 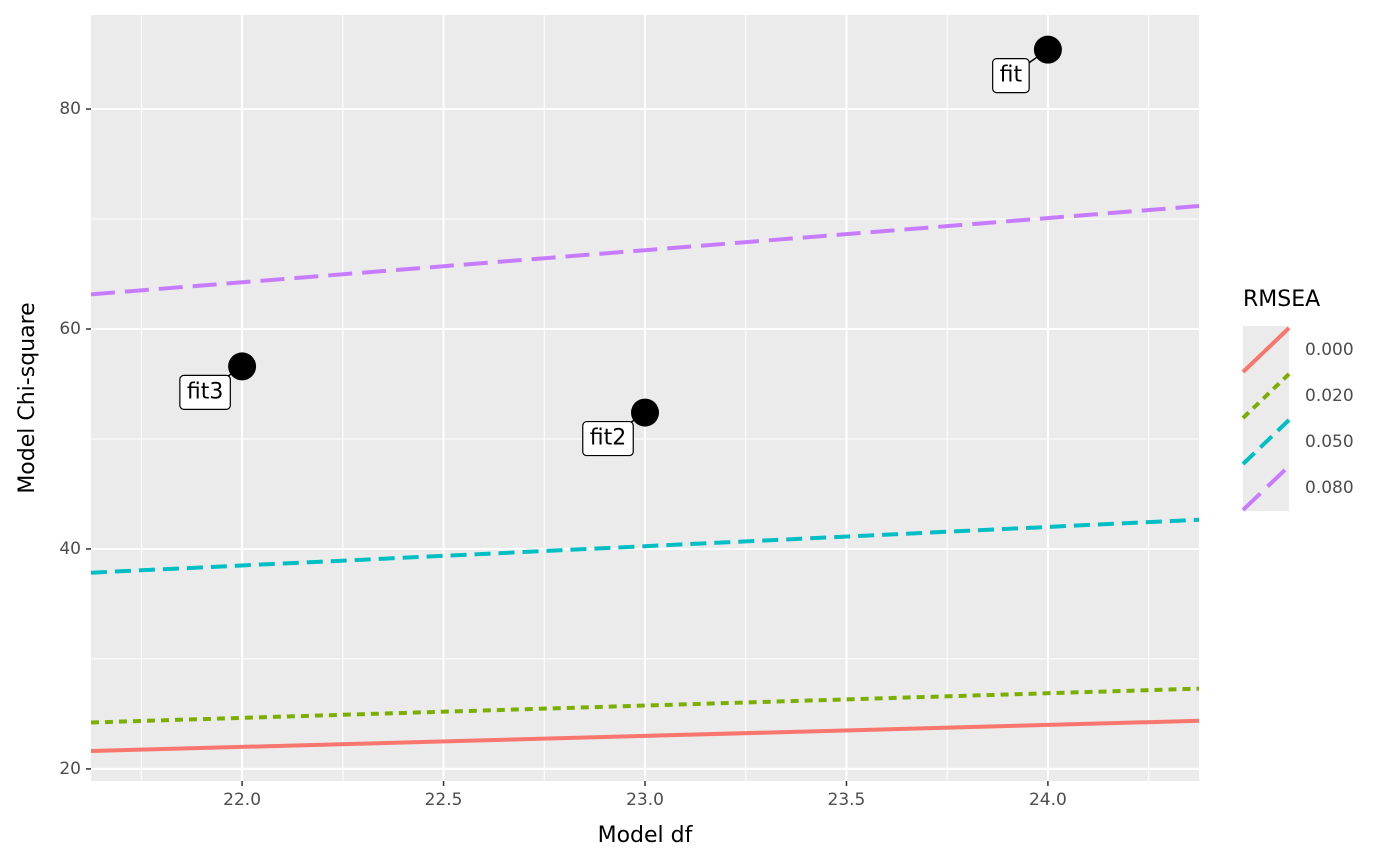 What do you see at coordinates (645, 800) in the screenshot?
I see `x-tick-label: 23.0` at bounding box center [645, 800].